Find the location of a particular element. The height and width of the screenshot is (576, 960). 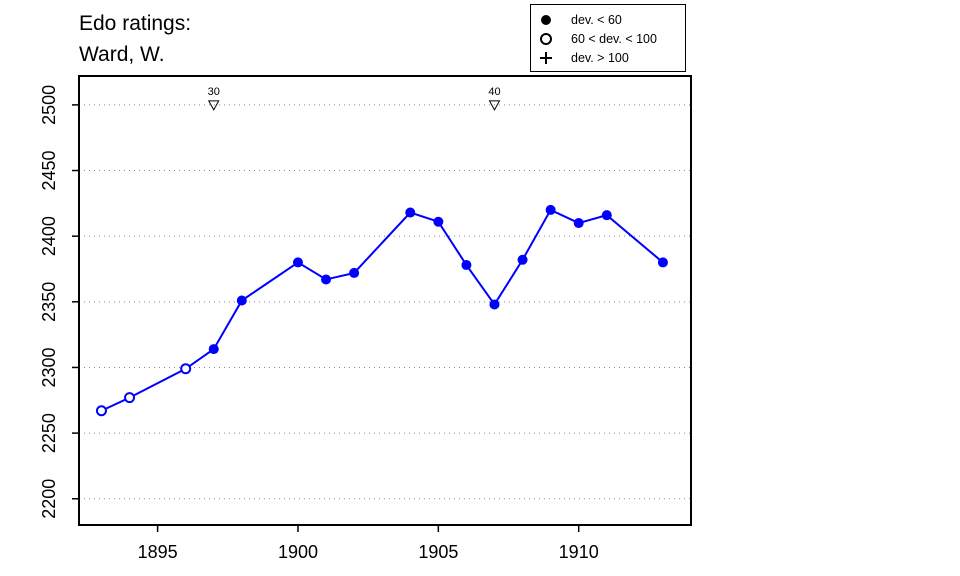

x-tick-label: 1895 is located at coordinates (158, 552).